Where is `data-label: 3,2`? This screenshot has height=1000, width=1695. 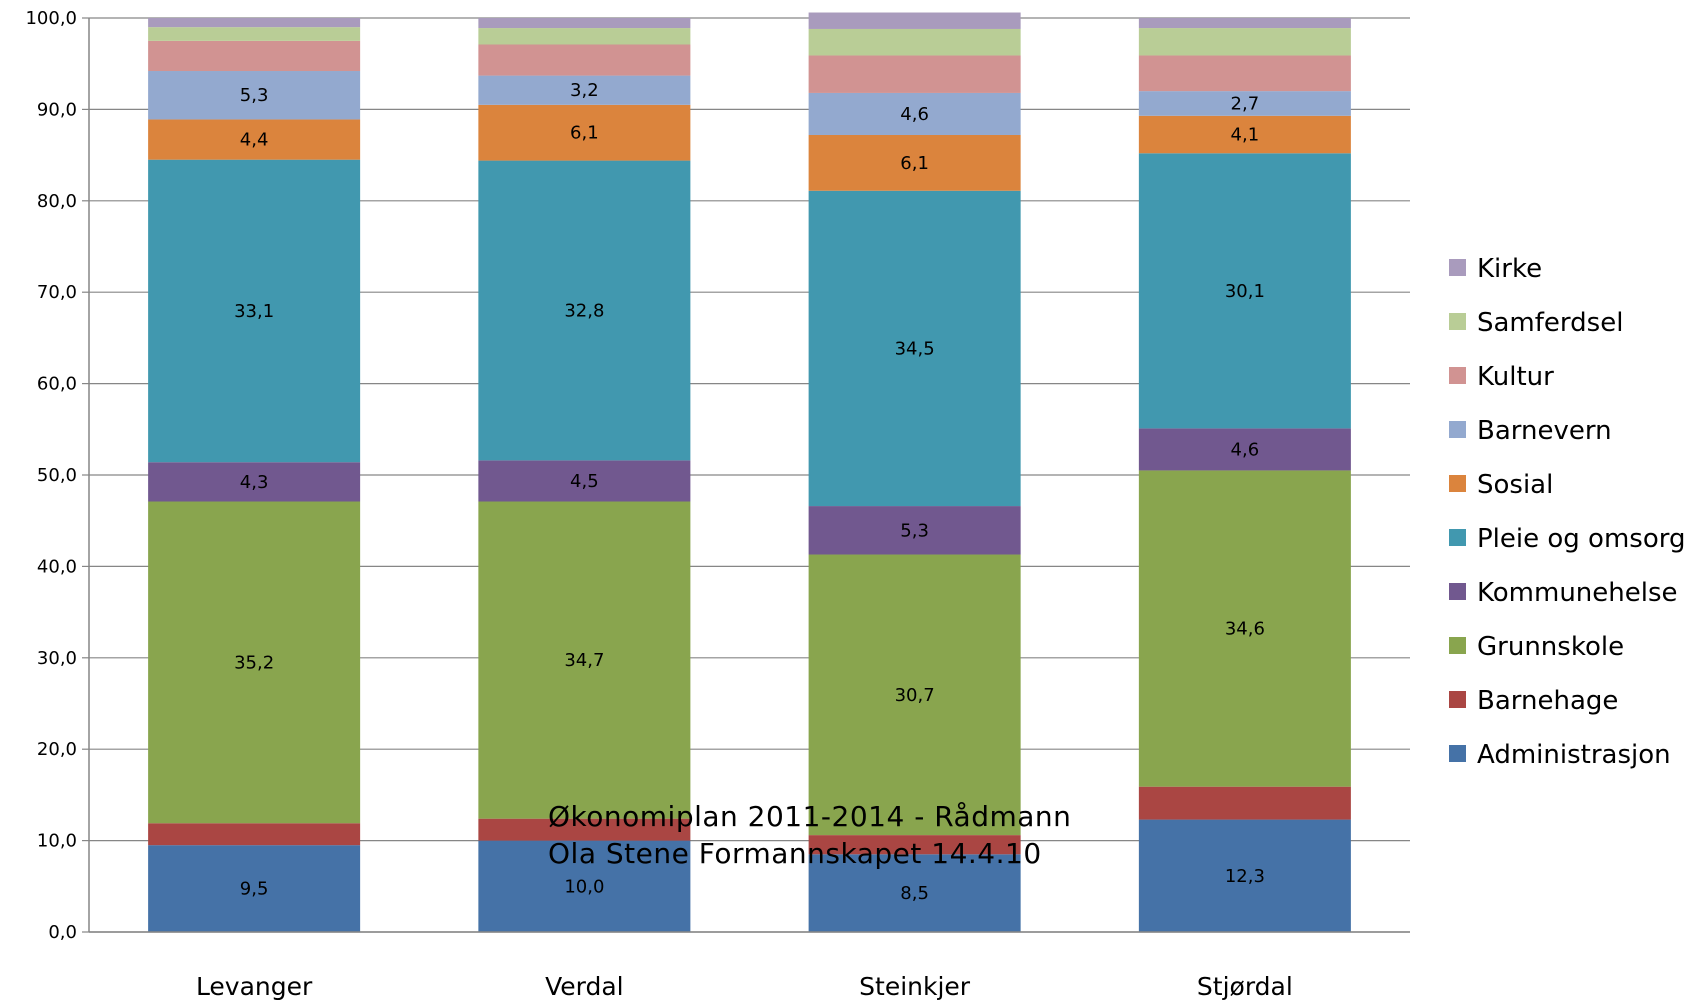 data-label: 3,2 is located at coordinates (584, 90).